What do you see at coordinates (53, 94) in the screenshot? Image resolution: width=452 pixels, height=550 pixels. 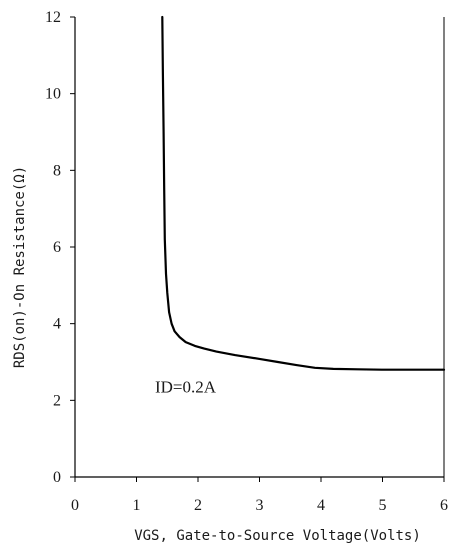 I see `y-tick-label: 10` at bounding box center [53, 94].